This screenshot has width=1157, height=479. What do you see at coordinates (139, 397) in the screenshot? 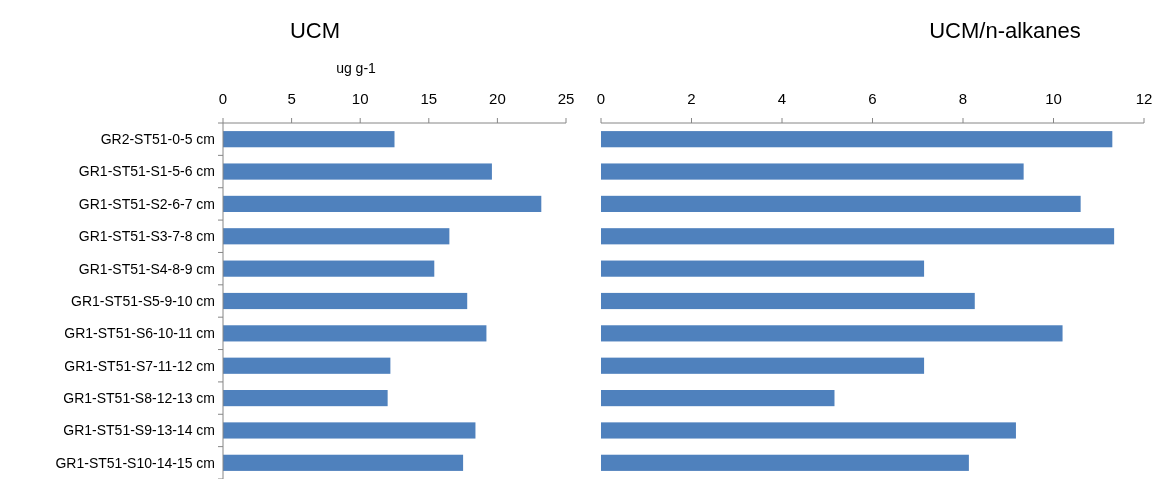
I see `y-tick-label: GR1-ST51-S8-12-13 cm` at bounding box center [139, 397].